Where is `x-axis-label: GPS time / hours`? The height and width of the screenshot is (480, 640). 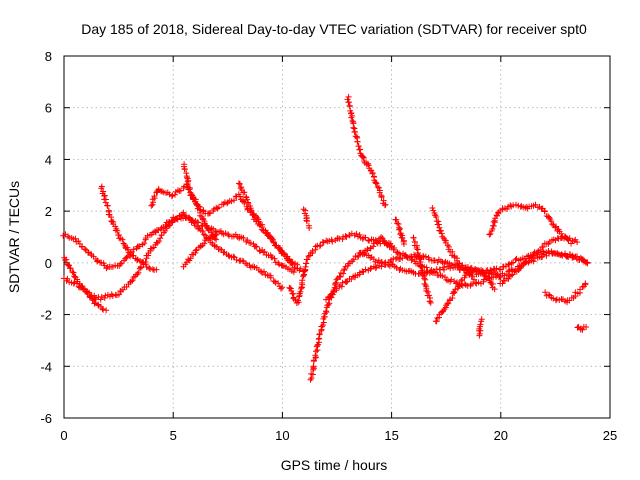 x-axis-label: GPS time / hours is located at coordinates (334, 465).